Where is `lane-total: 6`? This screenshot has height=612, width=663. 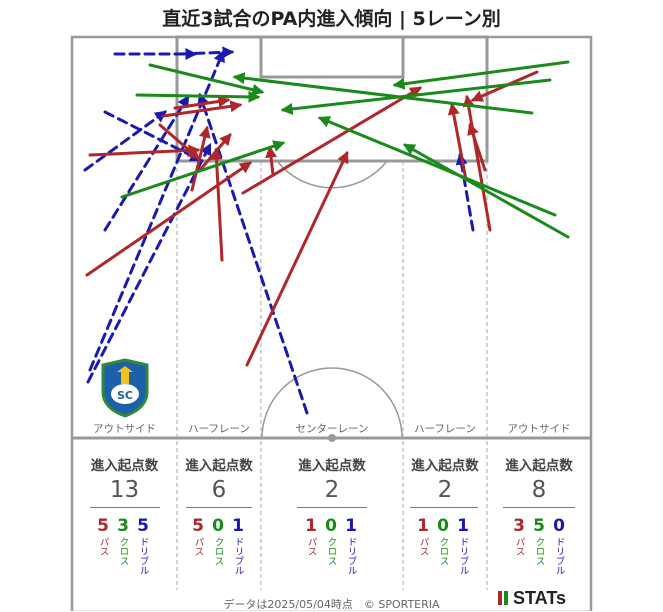 lane-total: 6 is located at coordinates (219, 490).